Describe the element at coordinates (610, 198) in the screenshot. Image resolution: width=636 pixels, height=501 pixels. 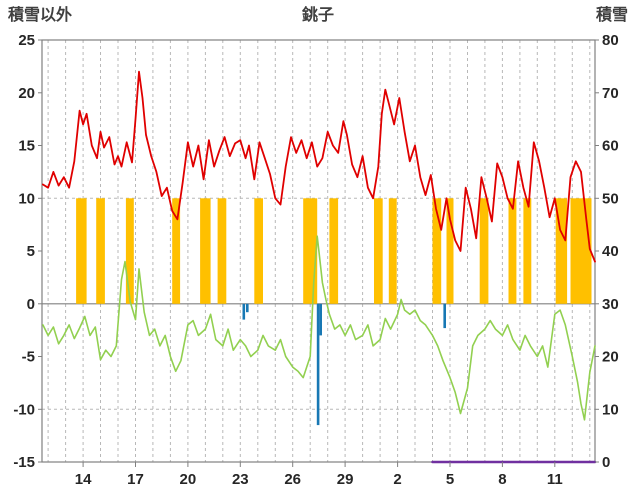
I see `right-axis-tick-label: 50` at that location.